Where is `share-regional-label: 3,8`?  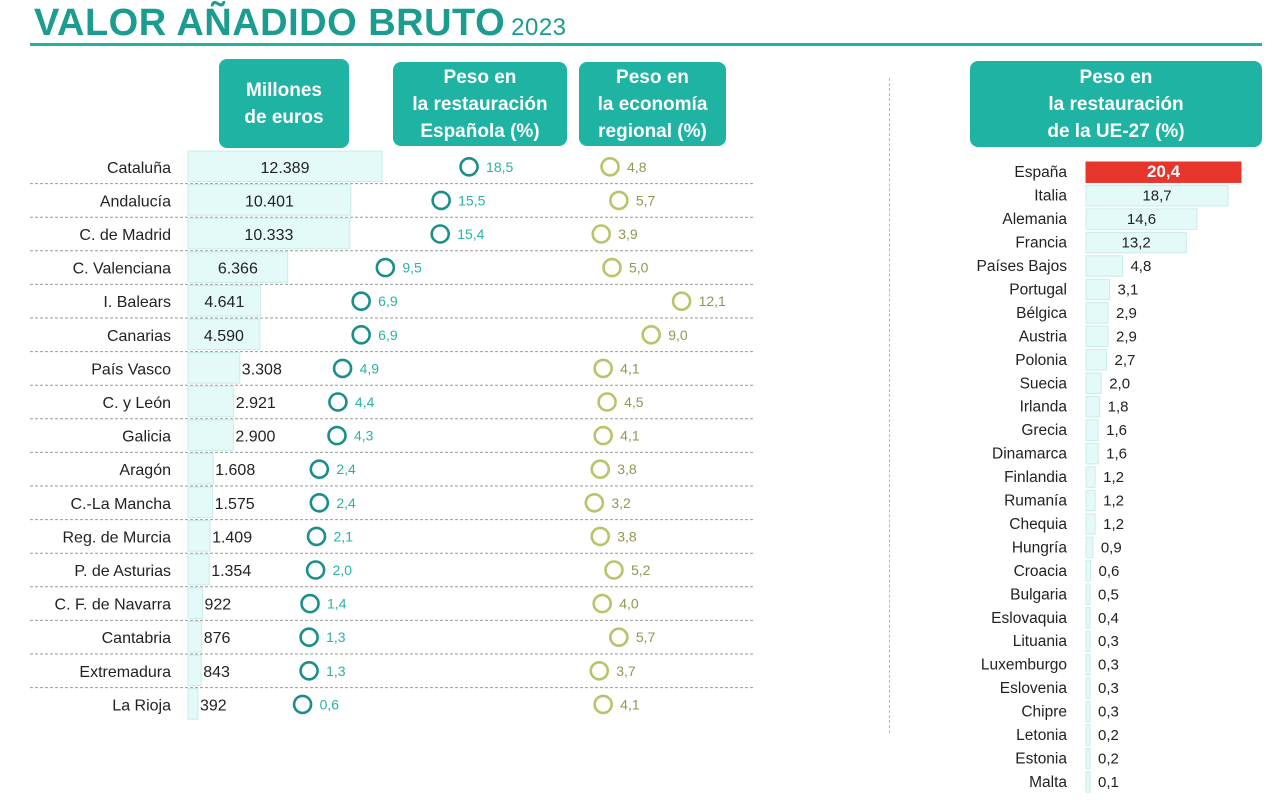
share-regional-label: 3,8 is located at coordinates (627, 536).